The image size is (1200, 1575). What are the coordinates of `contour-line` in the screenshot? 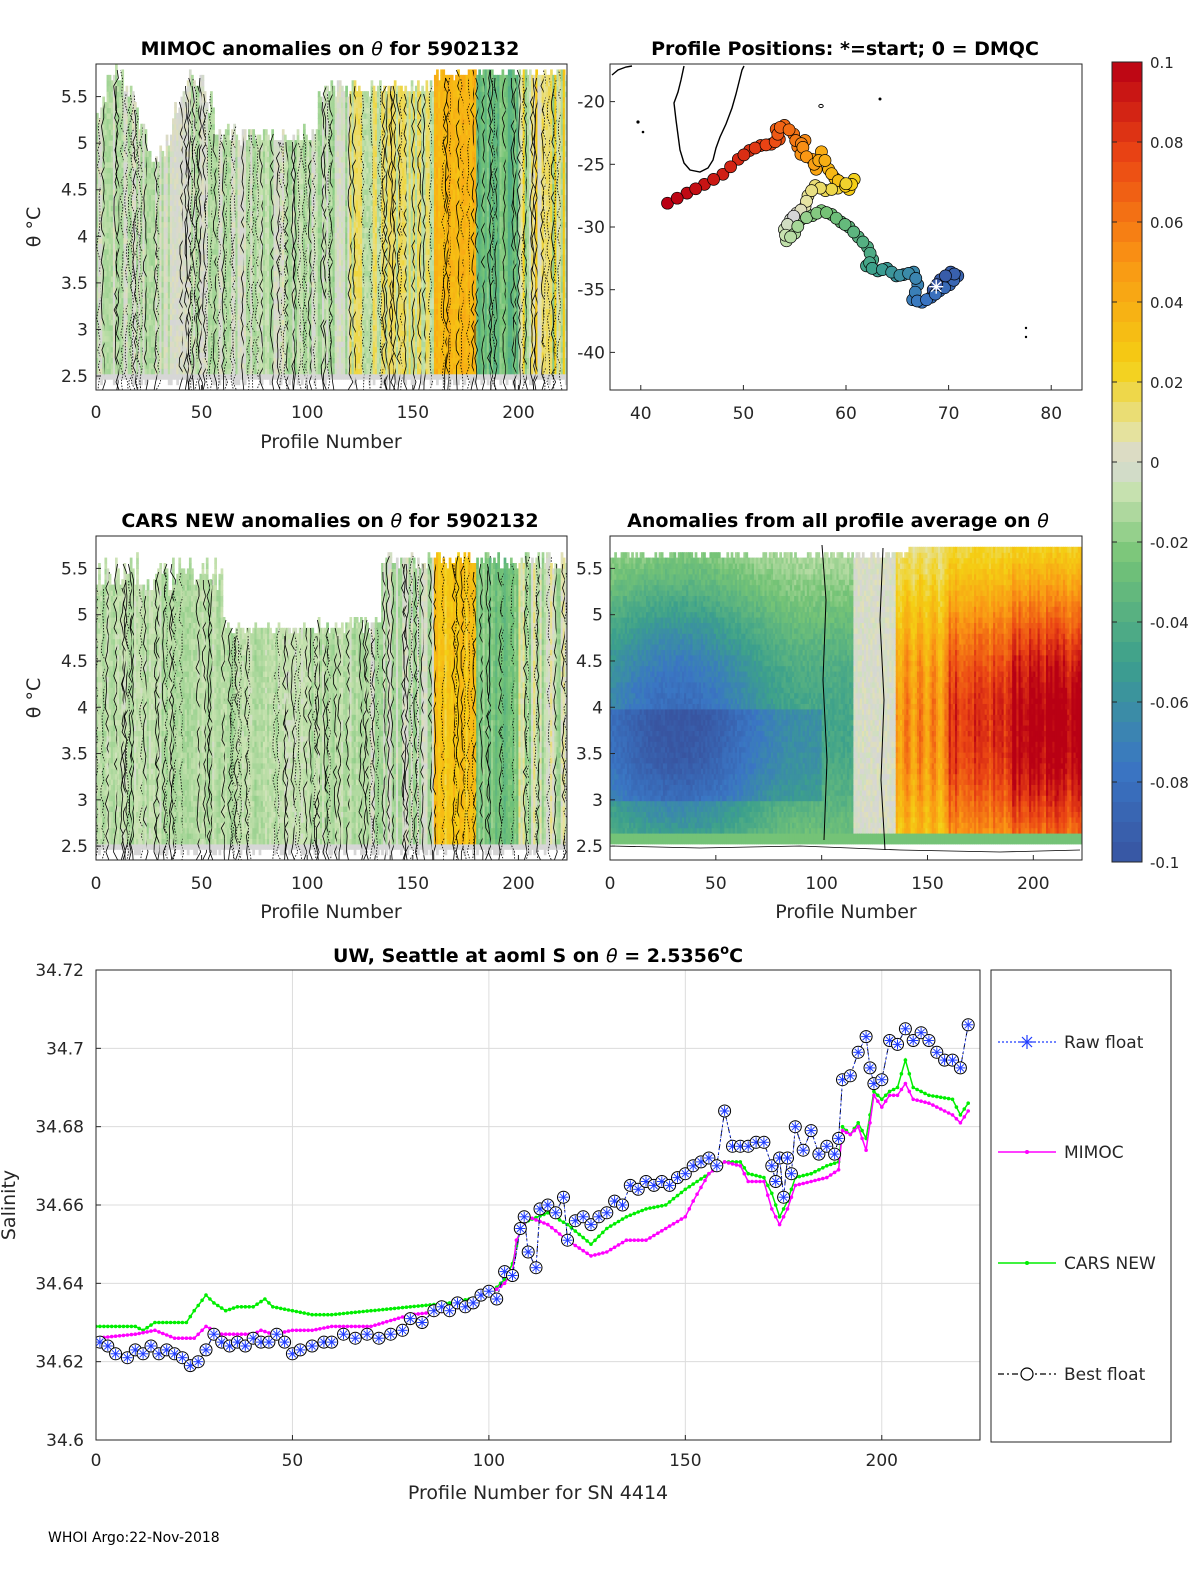 It's located at (158, 277).